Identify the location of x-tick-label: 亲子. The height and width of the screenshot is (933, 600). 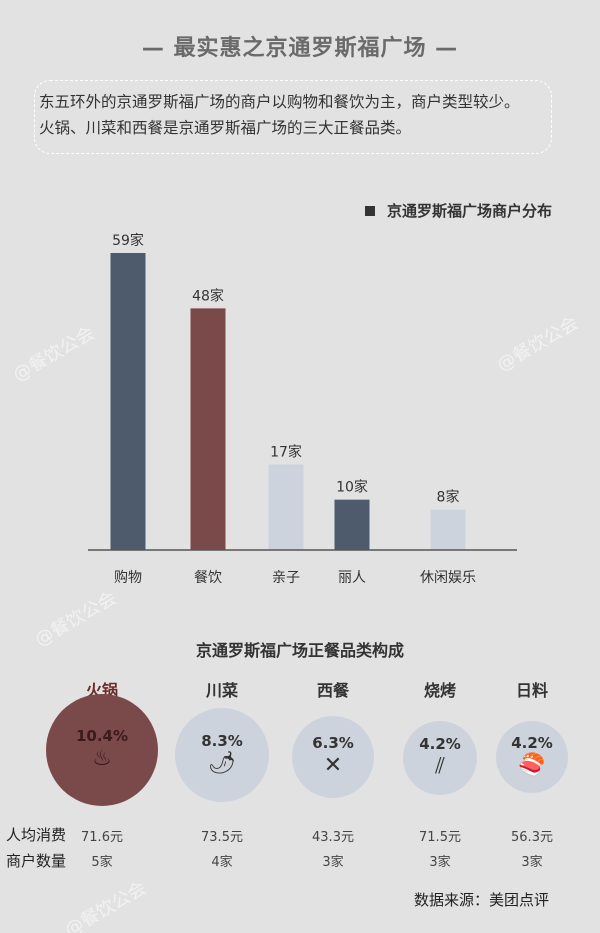
(286, 578).